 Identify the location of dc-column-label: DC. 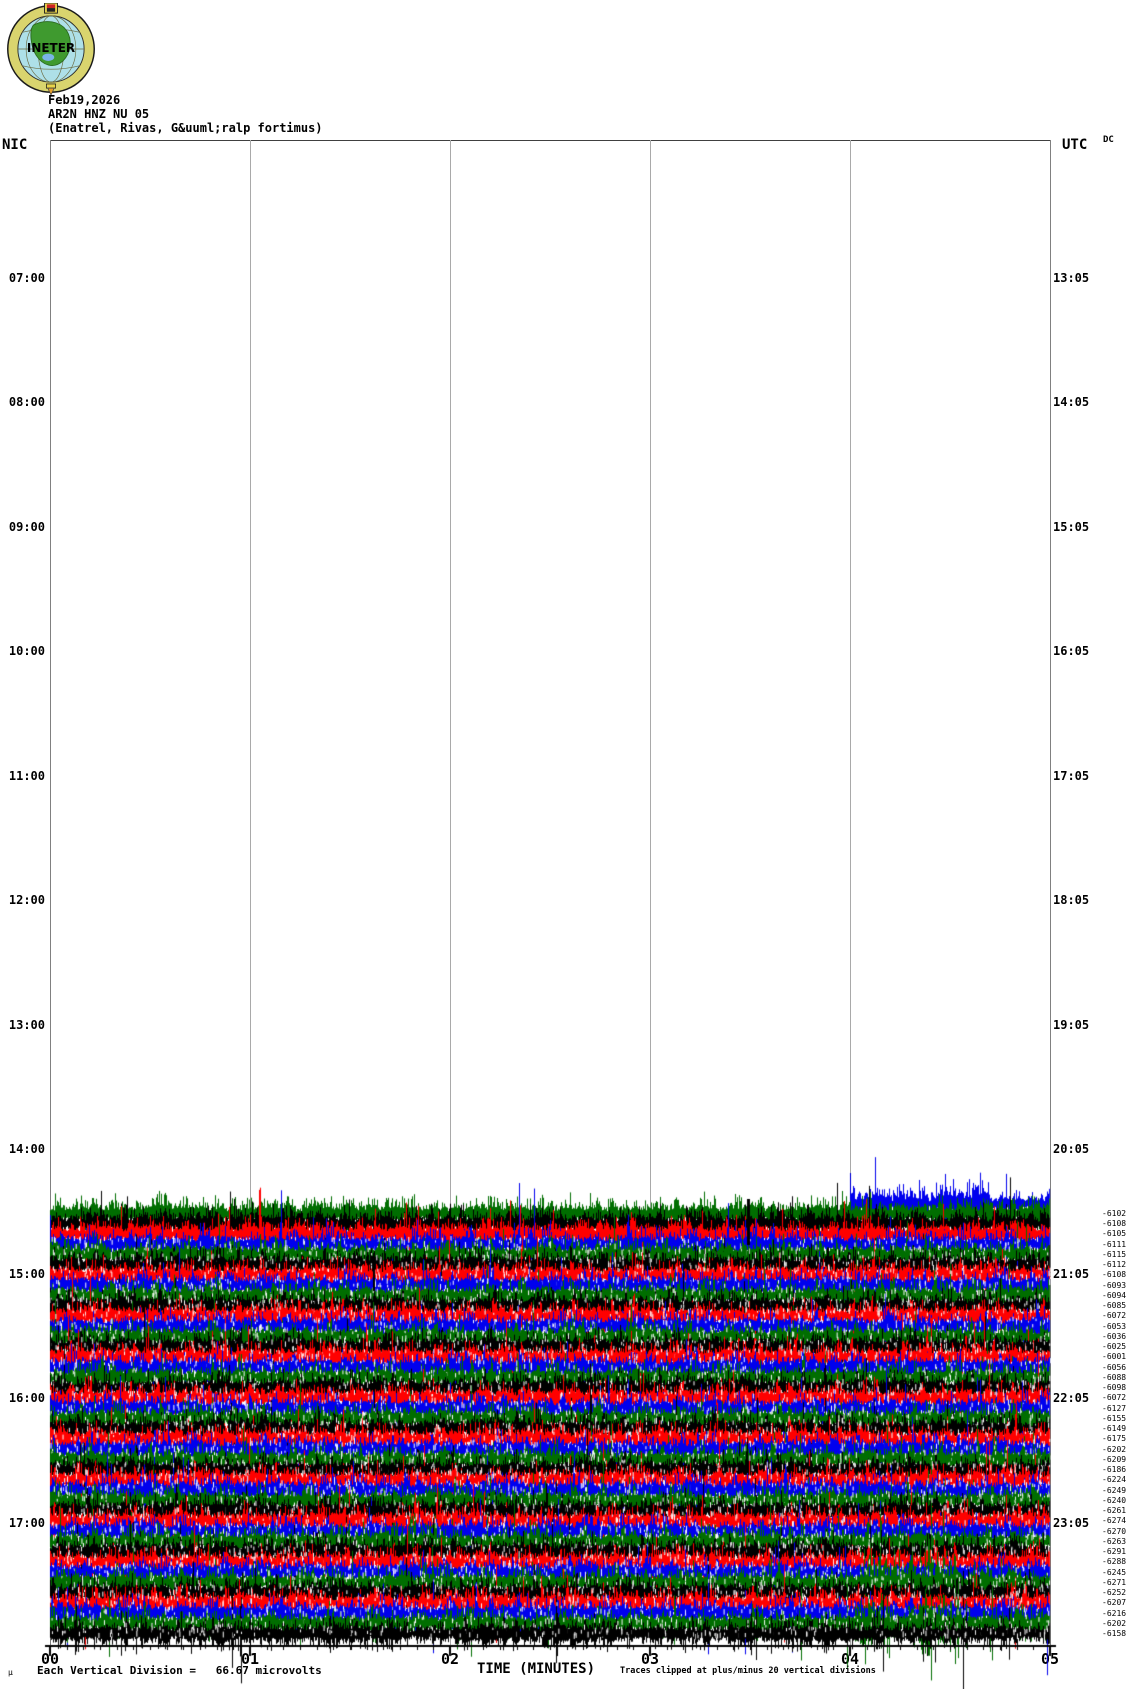
(1108, 140).